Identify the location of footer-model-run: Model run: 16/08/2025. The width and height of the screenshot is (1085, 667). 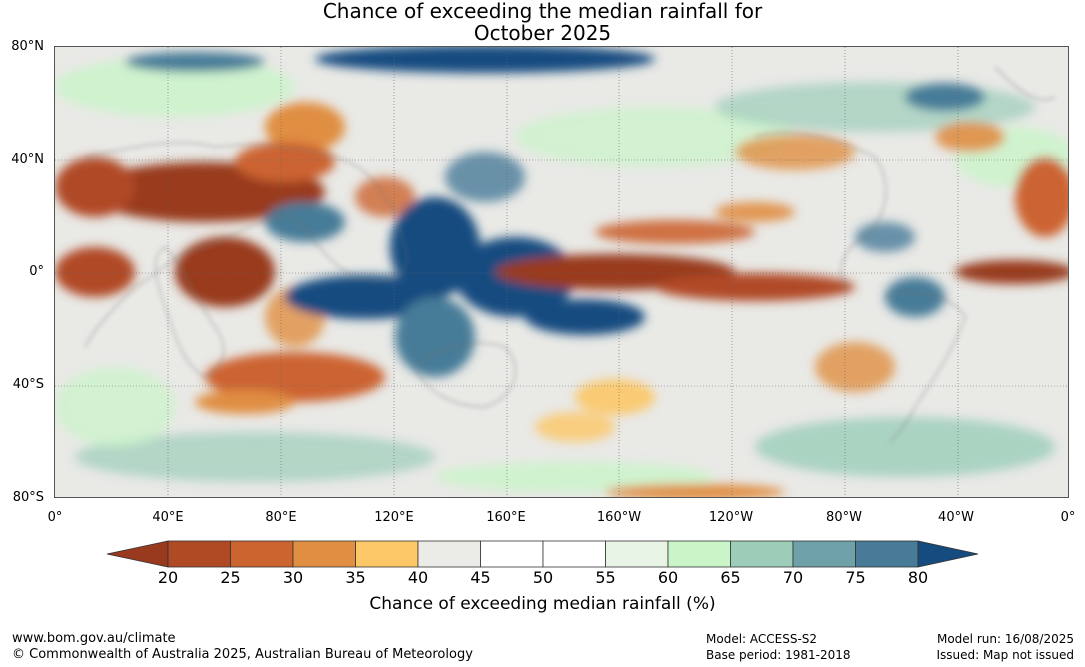
(1005, 639).